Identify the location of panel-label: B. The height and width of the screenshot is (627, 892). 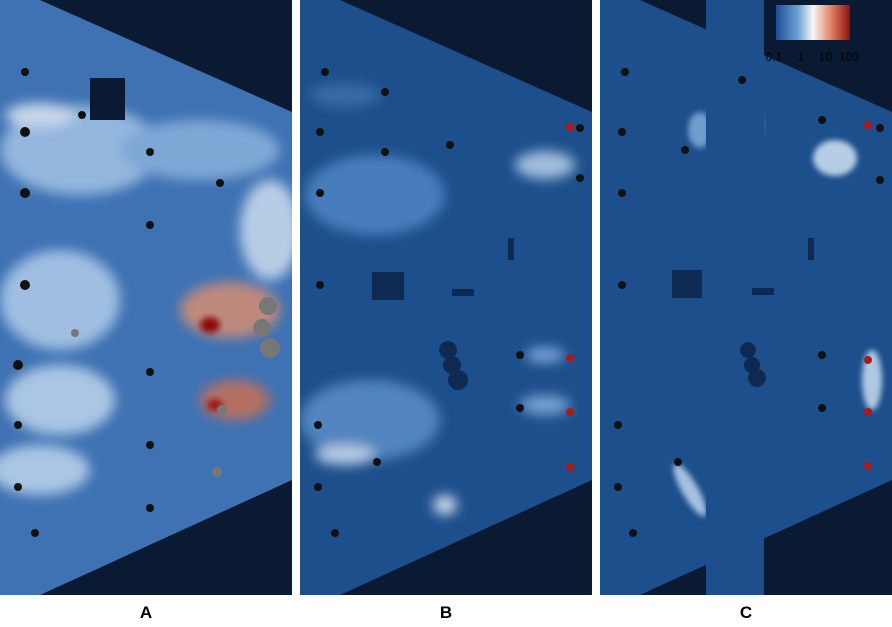
(446, 612).